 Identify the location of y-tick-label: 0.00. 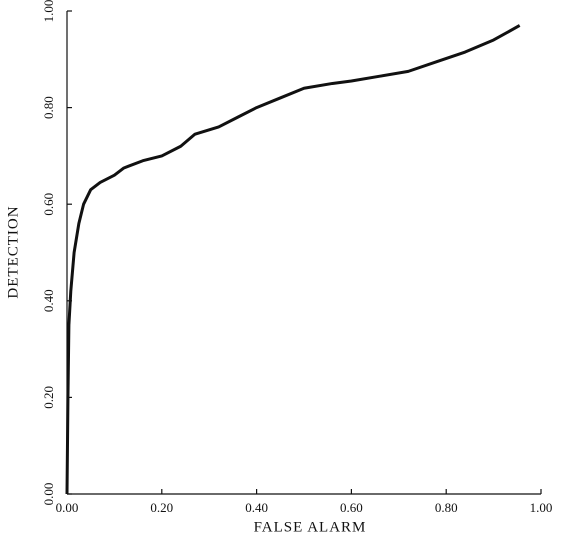
(48, 494).